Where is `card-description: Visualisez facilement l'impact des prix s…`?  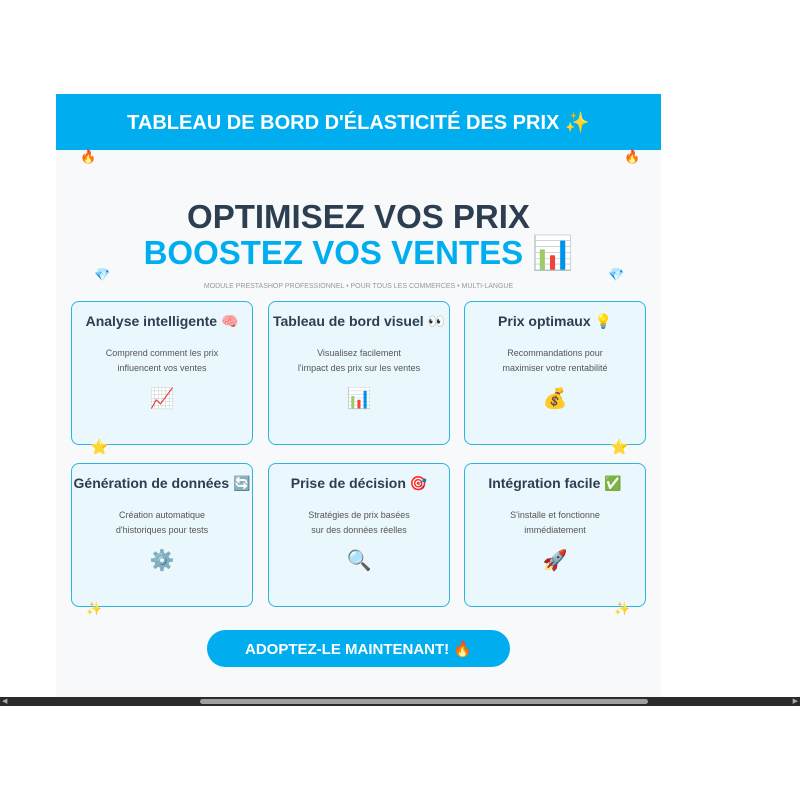 card-description: Visualisez facilement l'impact des prix s… is located at coordinates (359, 360).